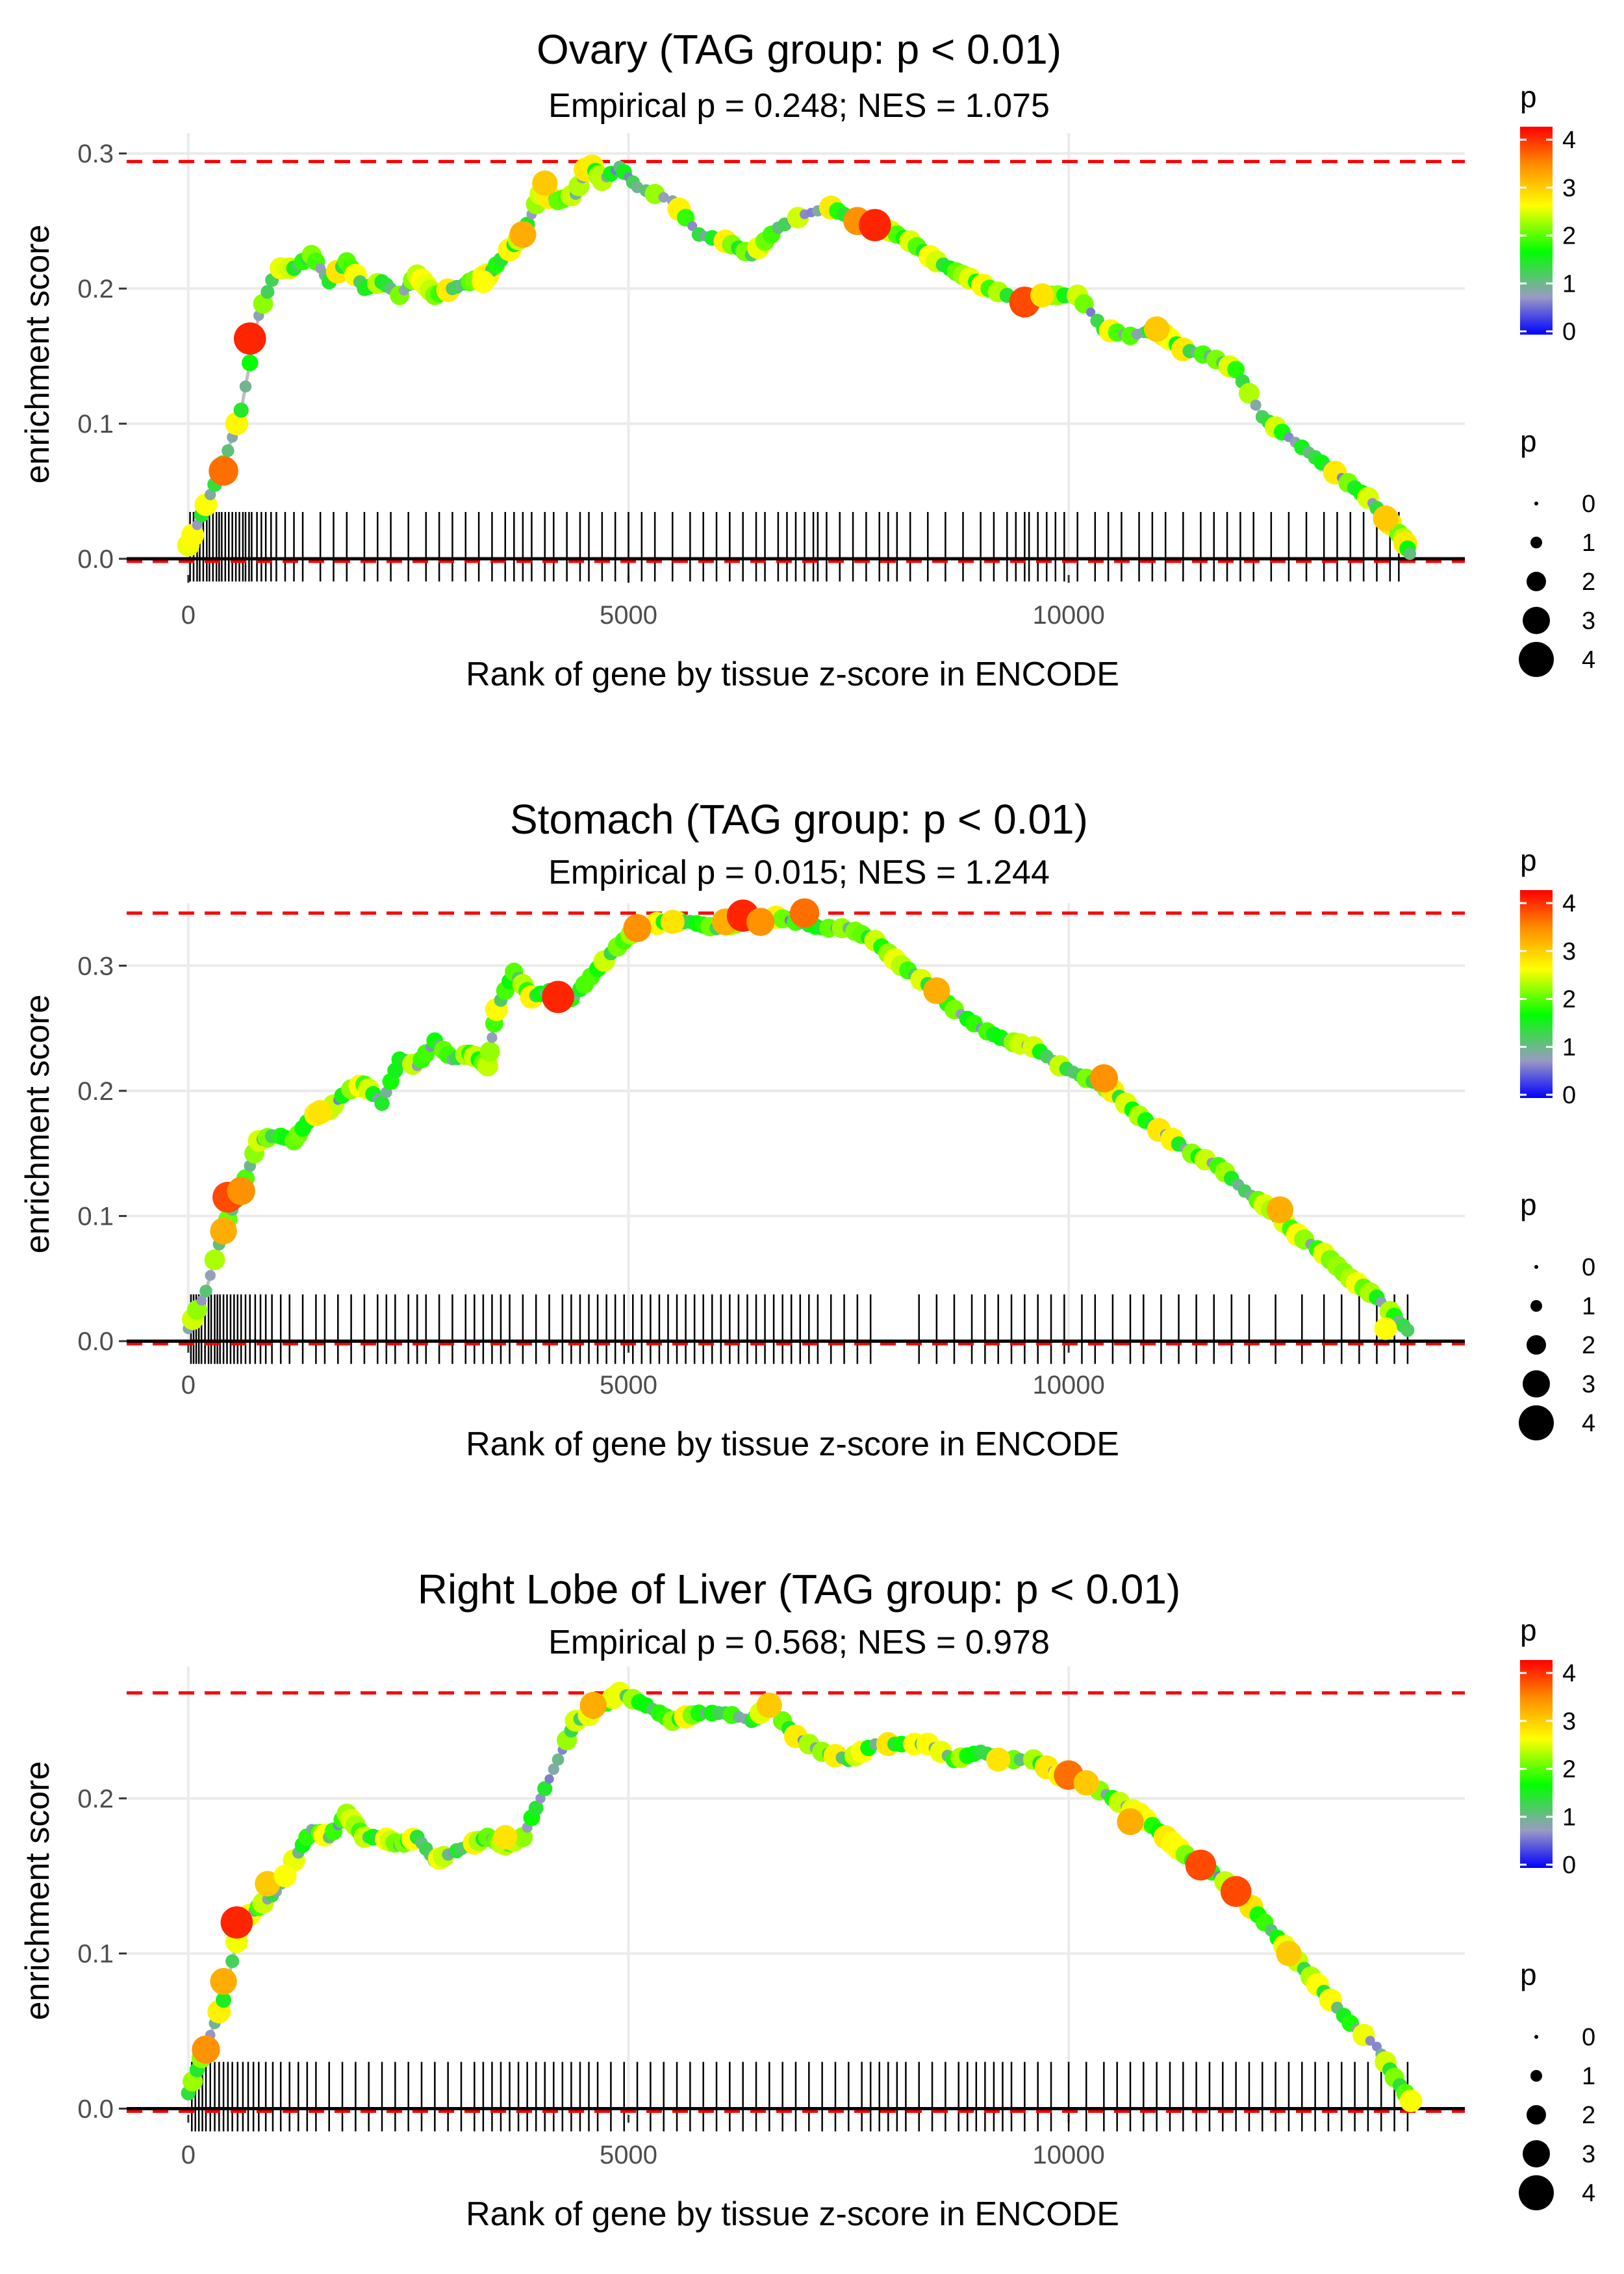 Image resolution: width=1624 pixels, height=2274 pixels. Describe the element at coordinates (799, 49) in the screenshot. I see `chart-title: Ovary (TAG group: p < 0.01)` at that location.